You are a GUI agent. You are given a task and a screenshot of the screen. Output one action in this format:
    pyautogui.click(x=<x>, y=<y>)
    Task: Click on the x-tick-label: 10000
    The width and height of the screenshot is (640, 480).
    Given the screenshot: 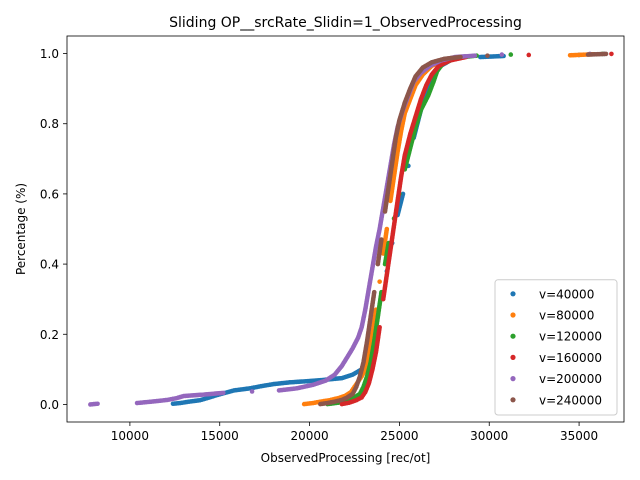 What is the action you would take?
    pyautogui.click(x=130, y=436)
    